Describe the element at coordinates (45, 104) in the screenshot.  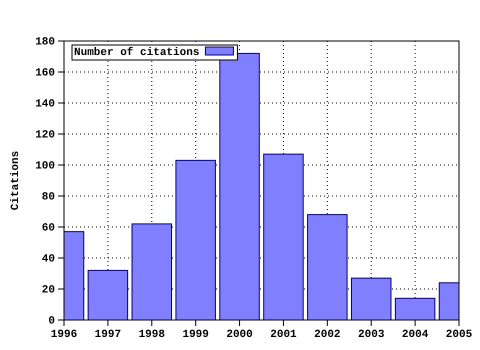
I see `y-tick-label: 140` at that location.